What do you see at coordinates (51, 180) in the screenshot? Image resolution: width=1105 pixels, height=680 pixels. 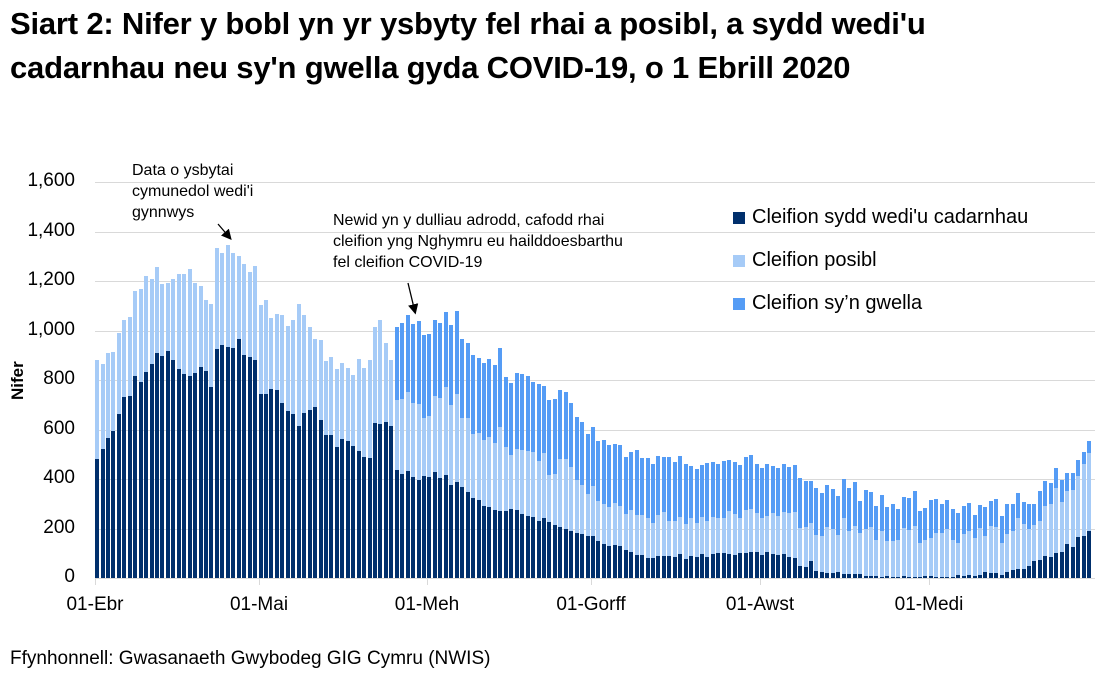 I see `y-tick-label: 1,600` at bounding box center [51, 180].